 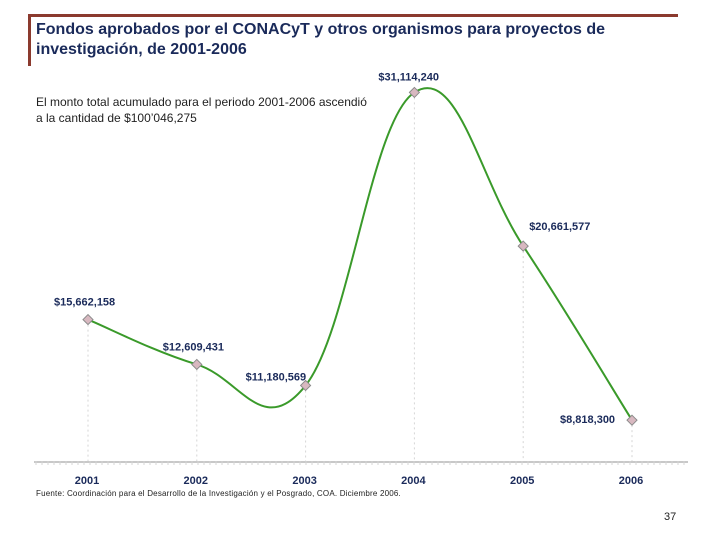 I want to click on x-tick-label-2004: 2004, so click(x=413, y=481).